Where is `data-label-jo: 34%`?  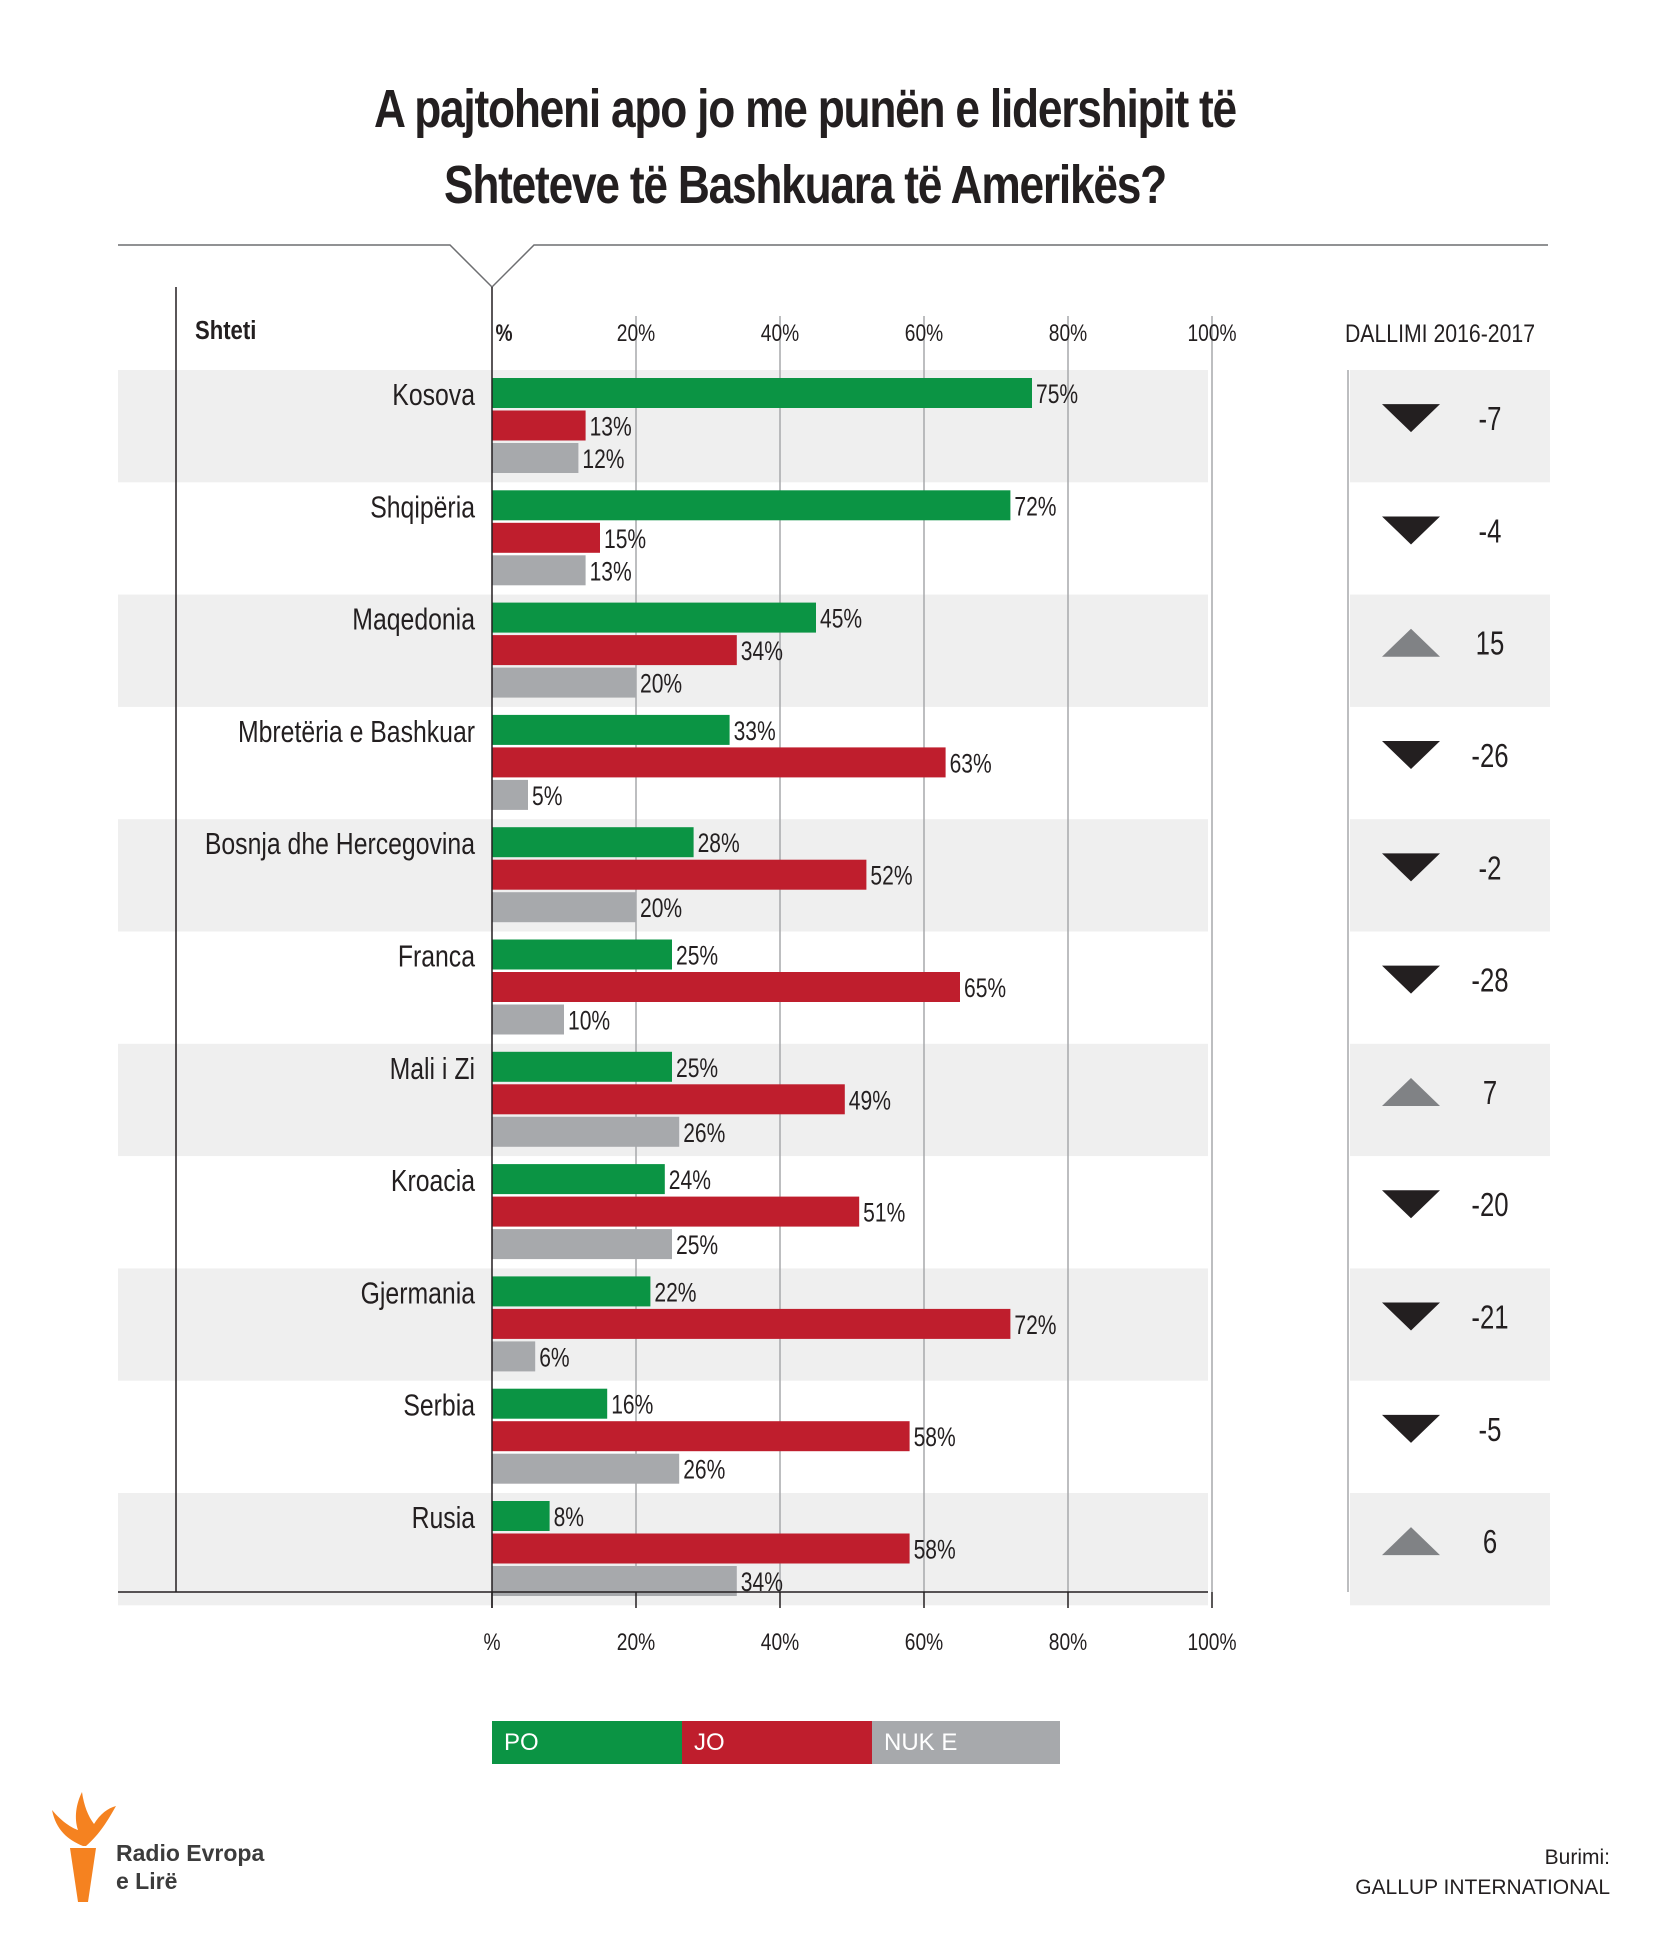 data-label-jo: 34% is located at coordinates (762, 652).